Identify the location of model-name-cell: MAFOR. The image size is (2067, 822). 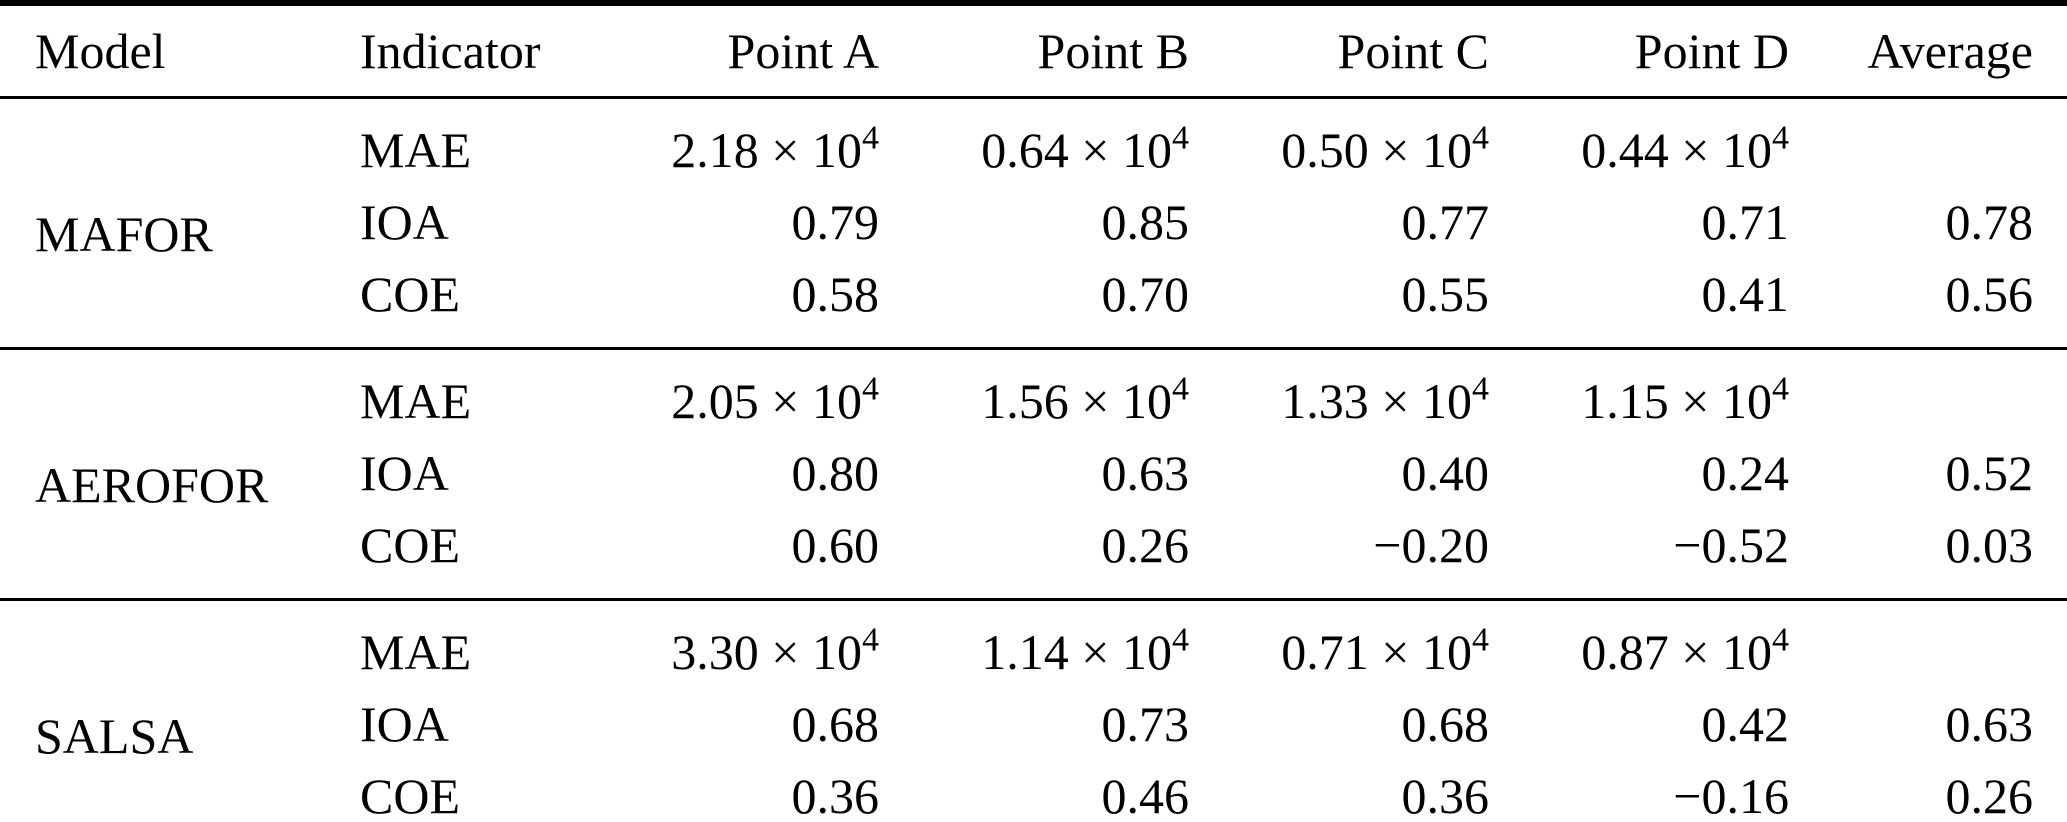
(124, 233).